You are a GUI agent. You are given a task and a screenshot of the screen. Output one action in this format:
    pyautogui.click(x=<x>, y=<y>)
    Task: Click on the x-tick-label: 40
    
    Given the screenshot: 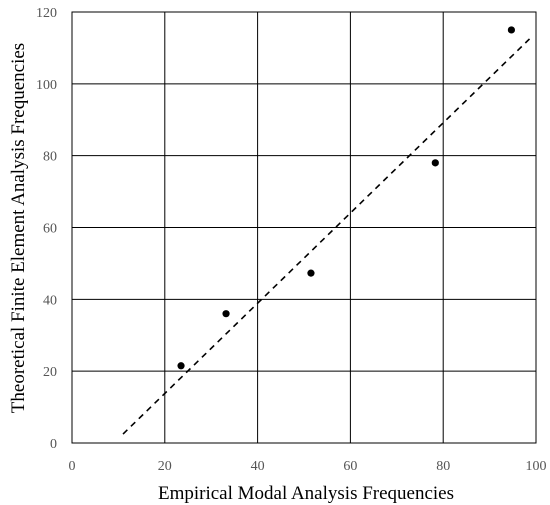 What is the action you would take?
    pyautogui.click(x=258, y=466)
    